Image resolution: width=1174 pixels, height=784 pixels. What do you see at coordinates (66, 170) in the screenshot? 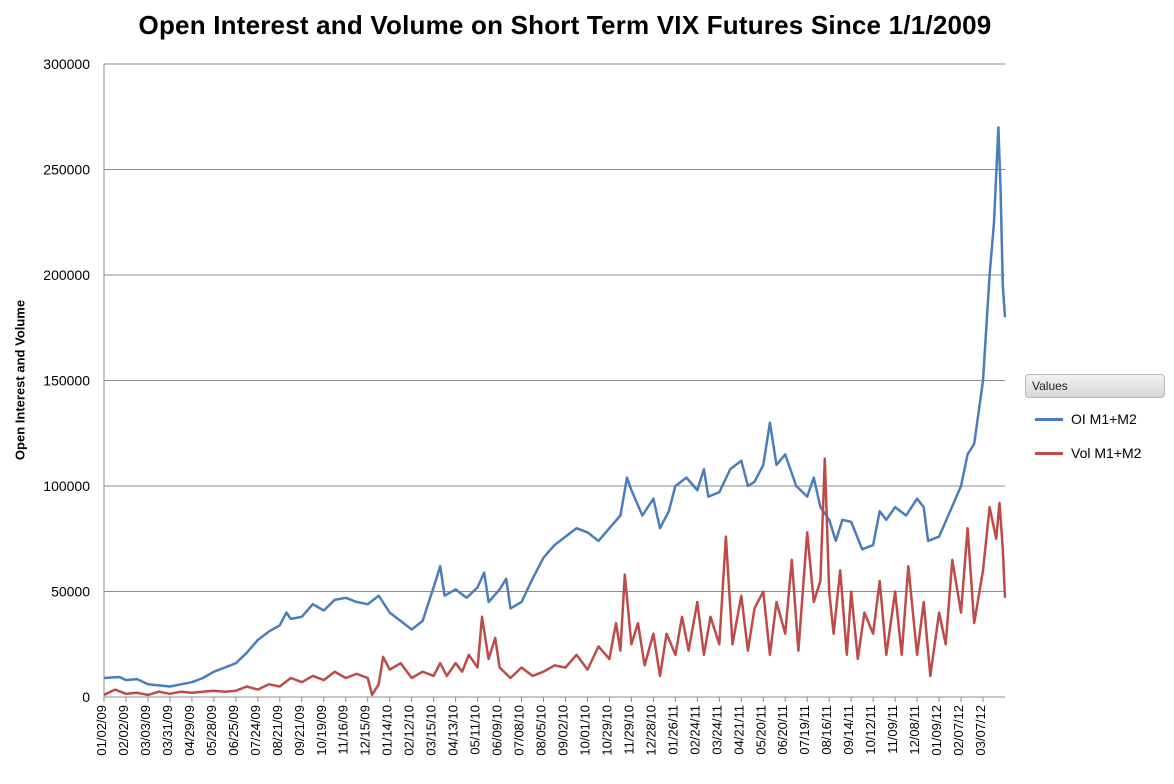
I see `y-tick-label: 250000` at bounding box center [66, 170].